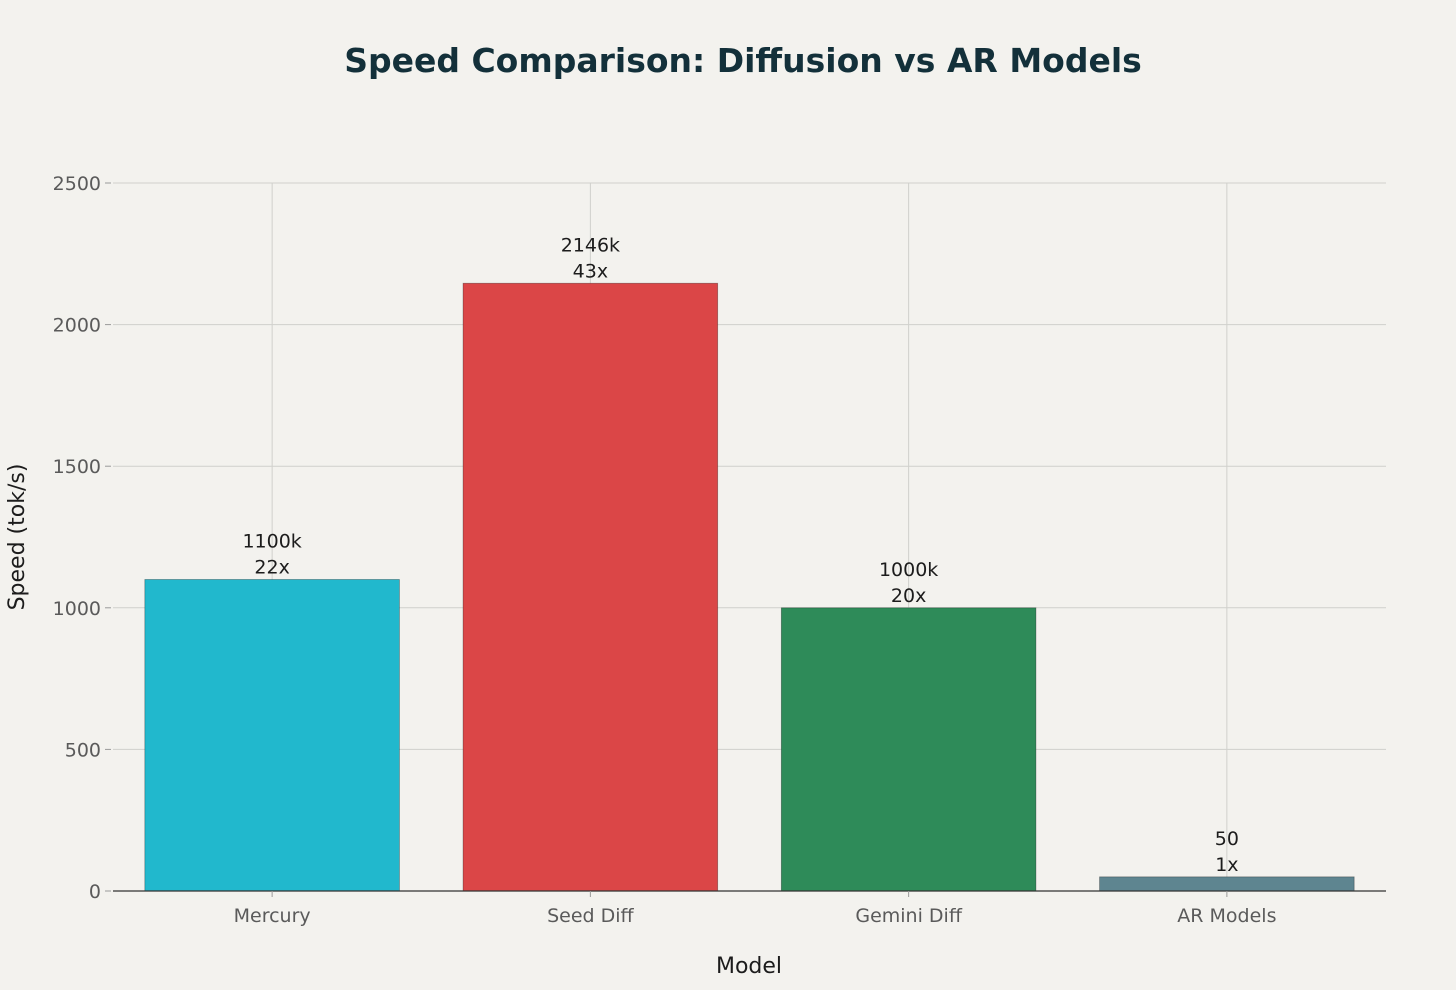 This screenshot has height=990, width=1456. Describe the element at coordinates (590, 587) in the screenshot. I see `bar-seed-diff` at that location.